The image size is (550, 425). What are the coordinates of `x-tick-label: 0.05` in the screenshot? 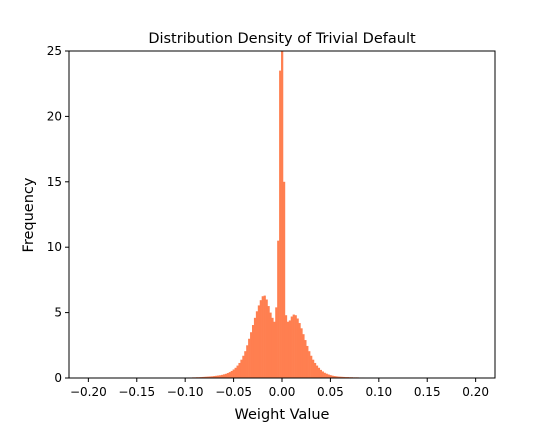 It's located at (330, 392).